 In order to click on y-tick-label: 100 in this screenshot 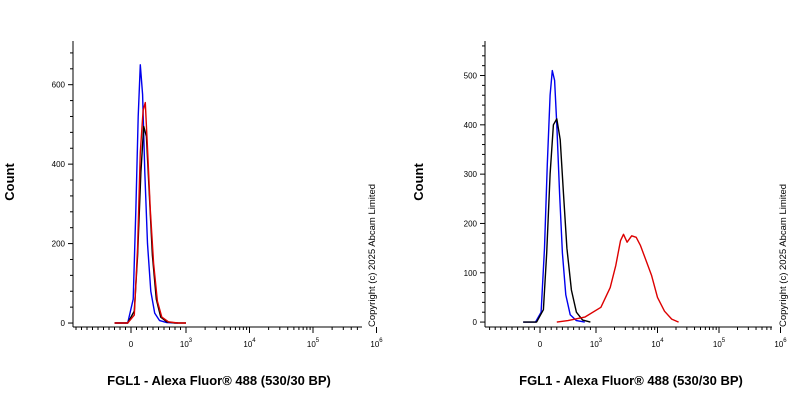, I will do `click(471, 273)`.